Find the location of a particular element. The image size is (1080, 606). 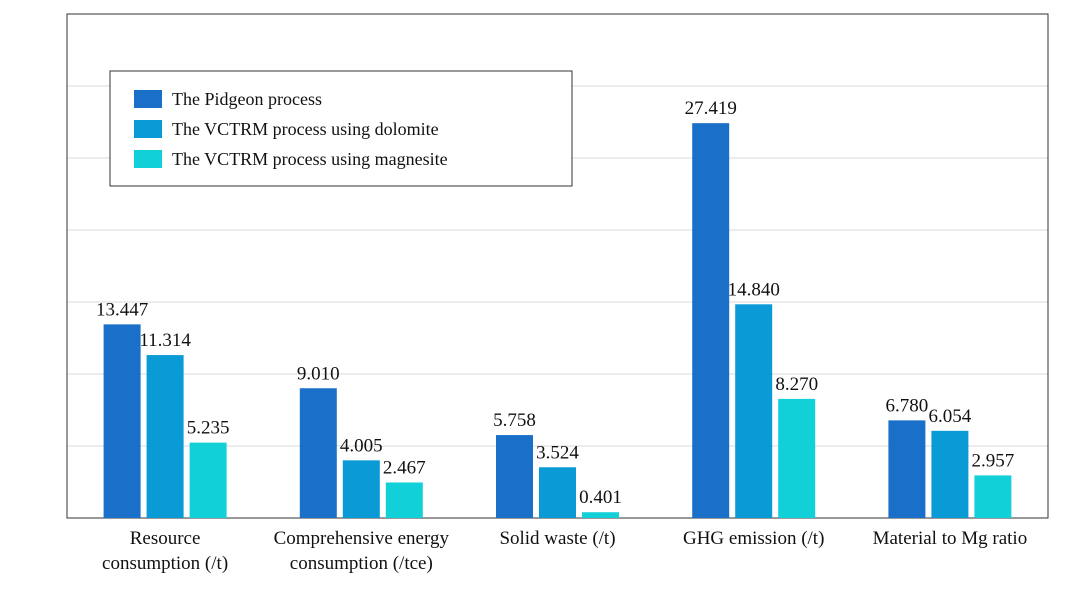

bar-value-label: 5.758 is located at coordinates (514, 420).